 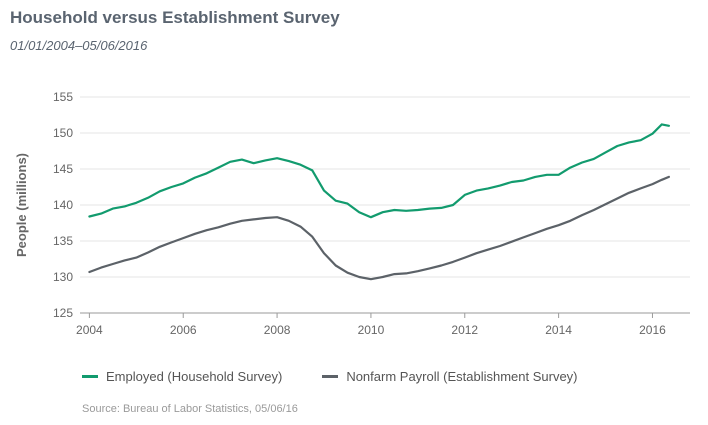 I want to click on y-tick-label-150: 150, so click(x=63, y=133).